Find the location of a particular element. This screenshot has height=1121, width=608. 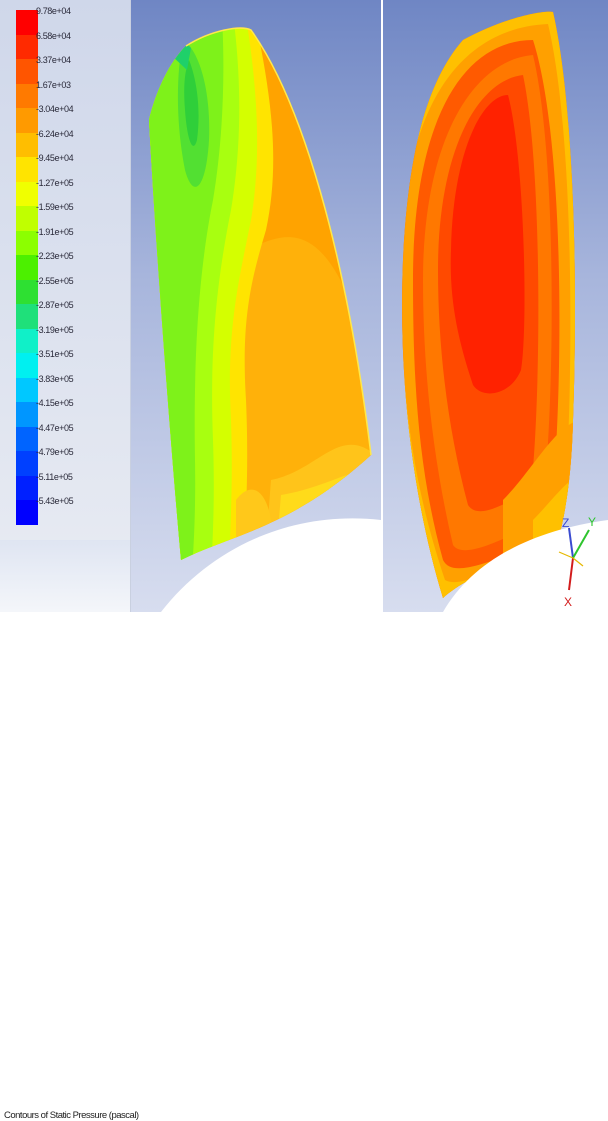

legend-label: -4.79e+05 is located at coordinates (55, 452).